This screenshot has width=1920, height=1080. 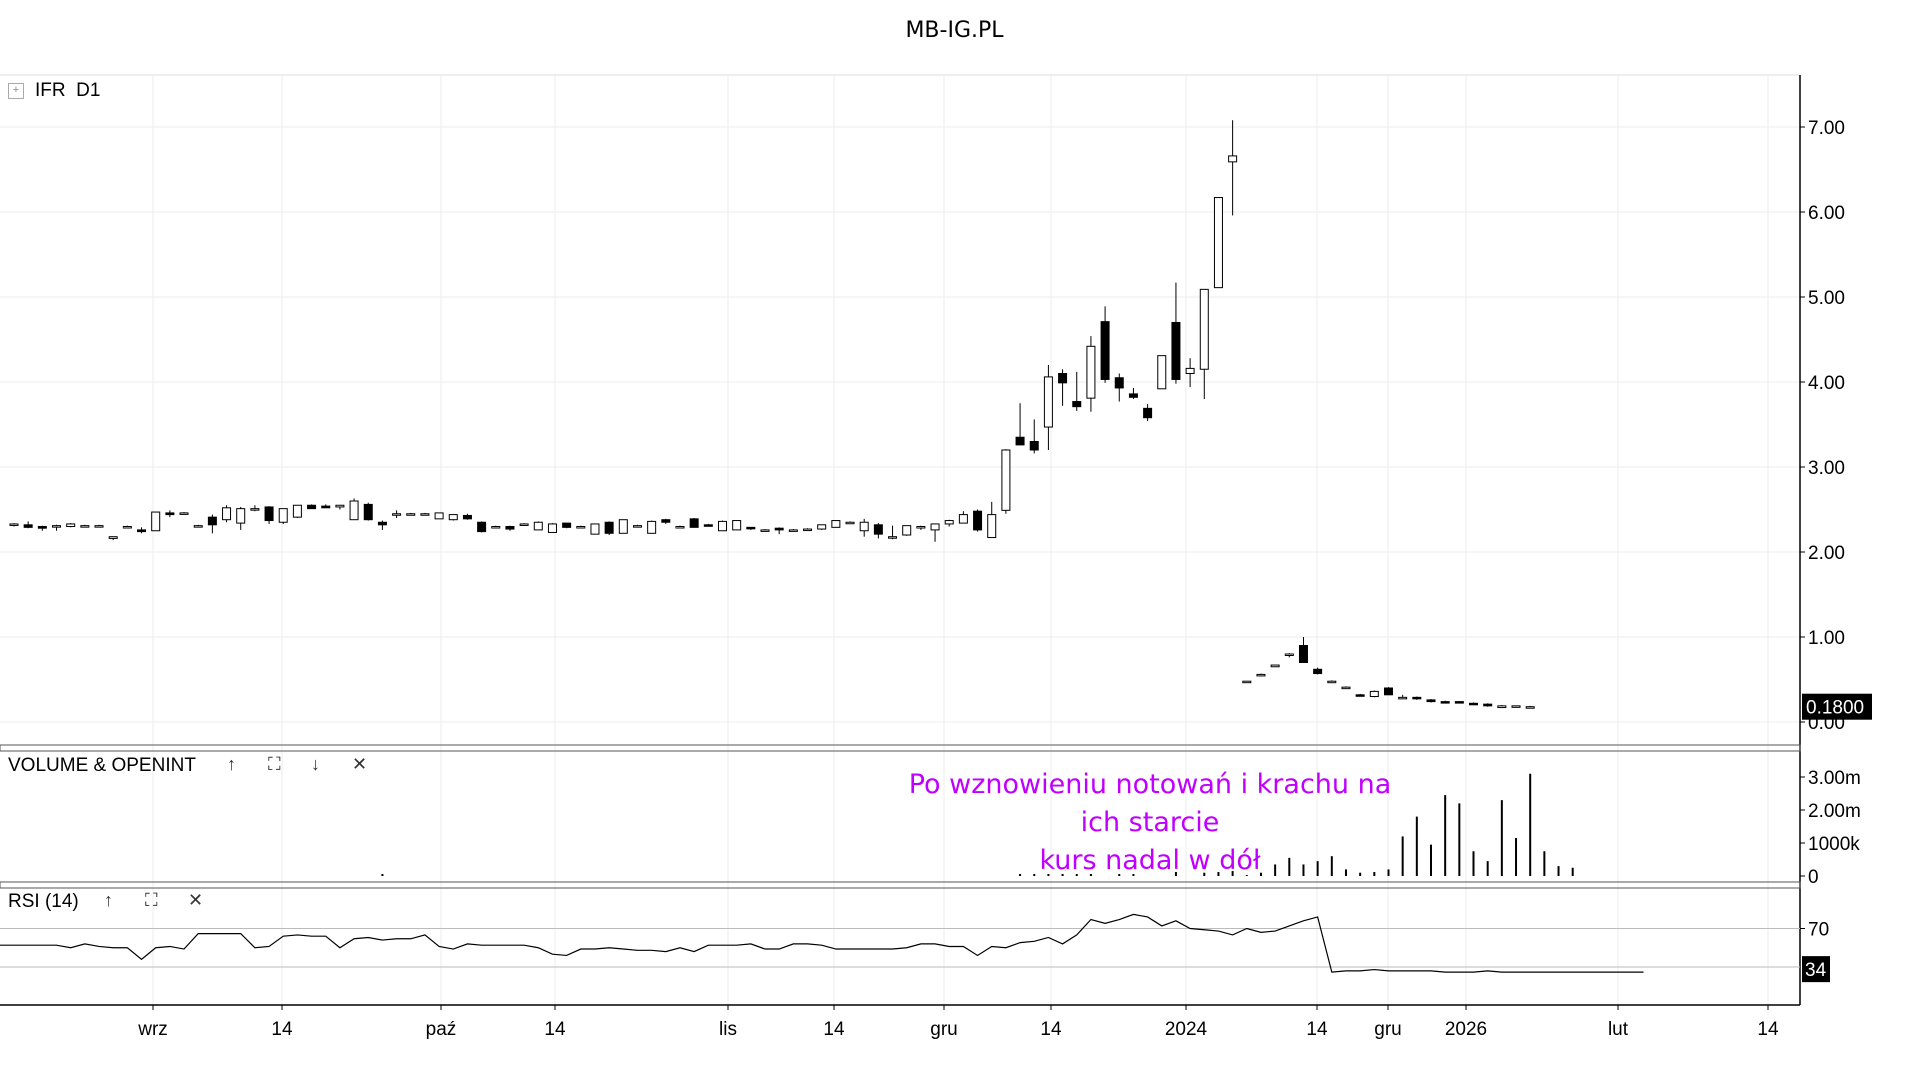 I want to click on x-tick-label: wrz, so click(x=152, y=1029).